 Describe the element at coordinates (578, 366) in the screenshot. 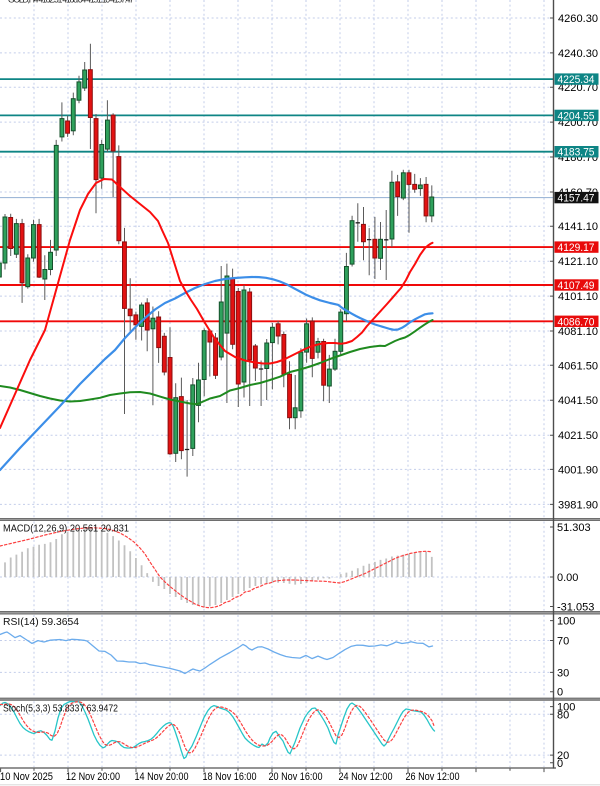

I see `svg-text: 4061.50` at that location.